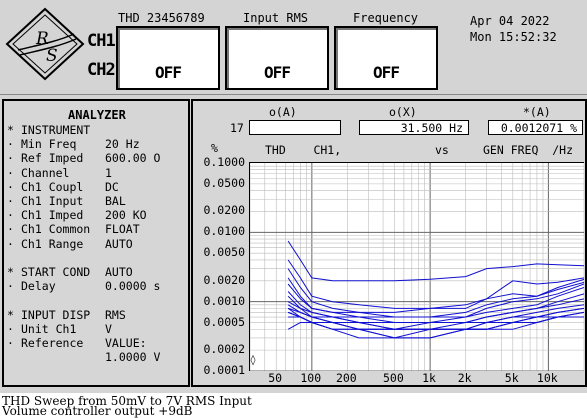 This screenshot has width=587, height=418. Describe the element at coordinates (224, 252) in the screenshot. I see `y-tick-label: 0.0050` at that location.